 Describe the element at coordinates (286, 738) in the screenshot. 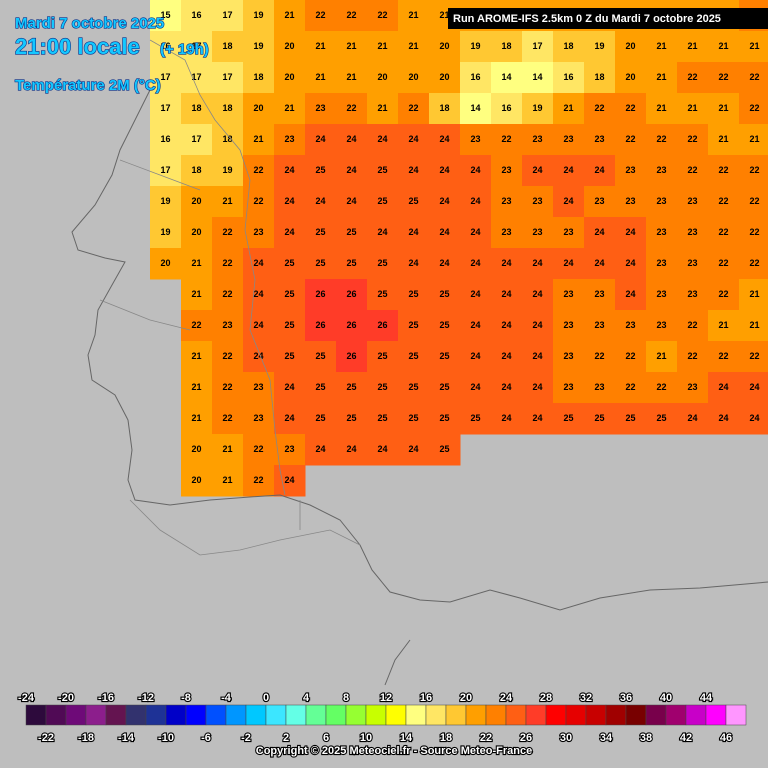

I see `legend-label: 2` at that location.